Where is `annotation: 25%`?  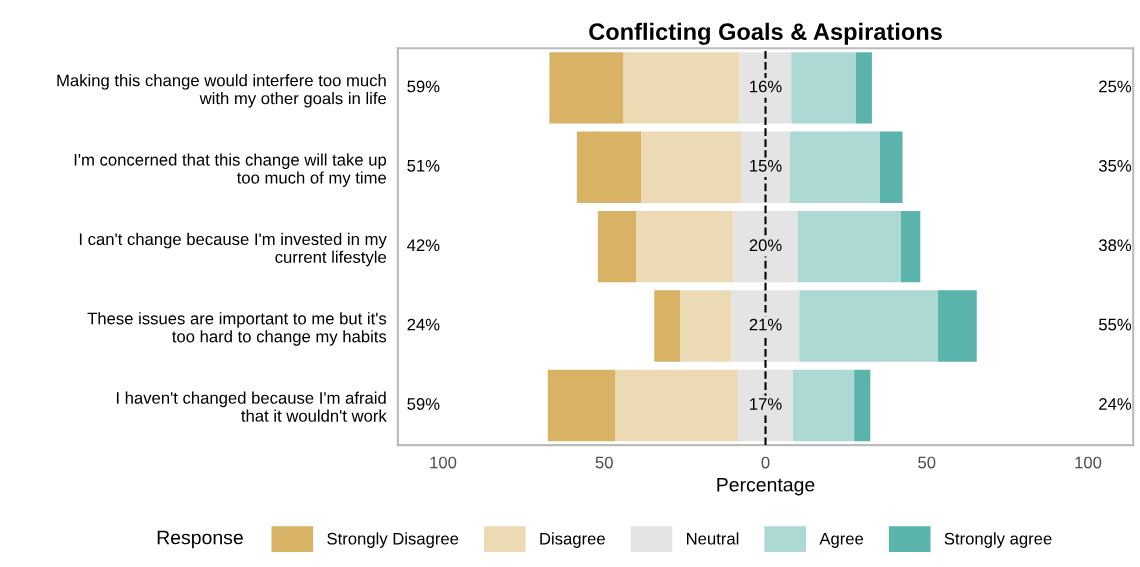 annotation: 25% is located at coordinates (1115, 86).